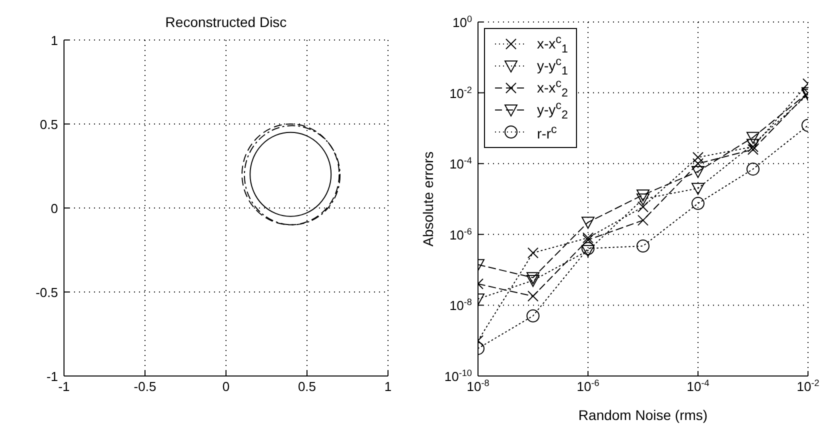 The image size is (839, 436). I want to click on y-tick-label: 10$^{0}$, so click(462, 22).